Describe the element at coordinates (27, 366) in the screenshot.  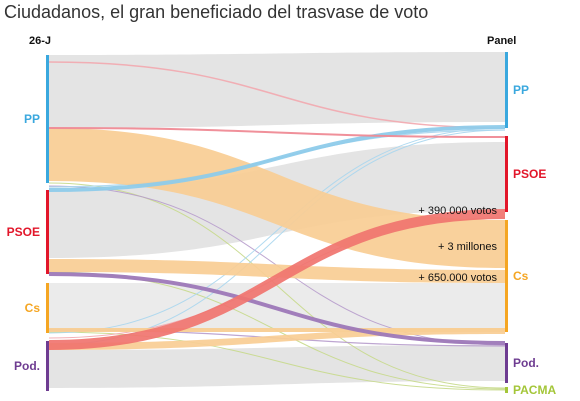
I see `left-label-pod: Pod.` at that location.